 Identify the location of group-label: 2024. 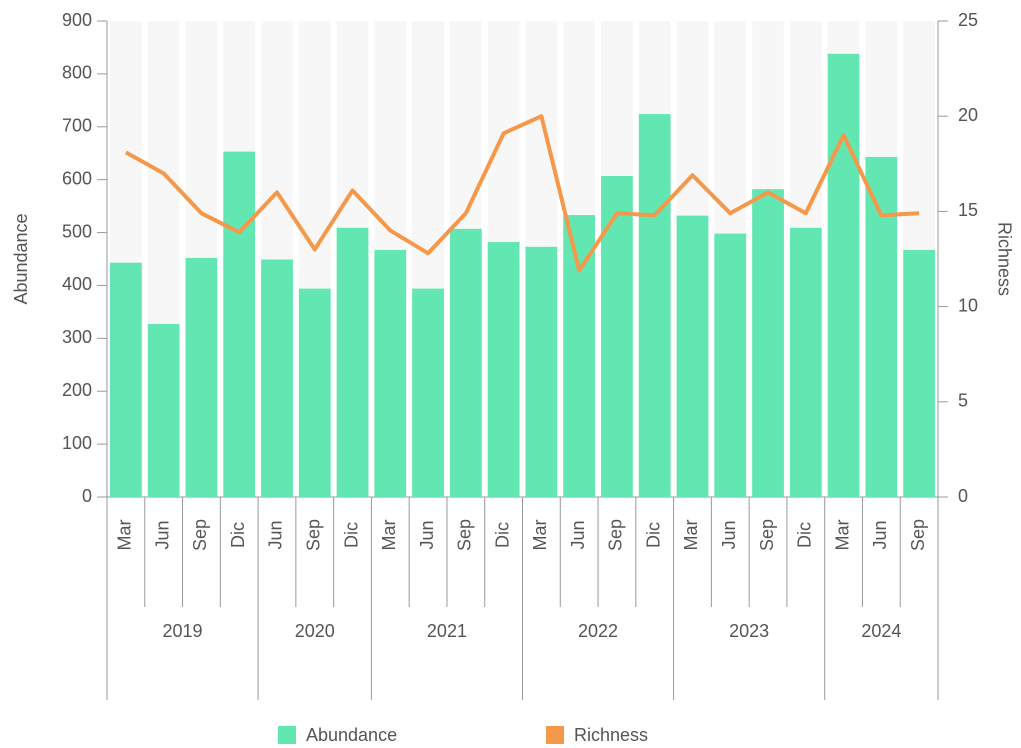
(881, 631).